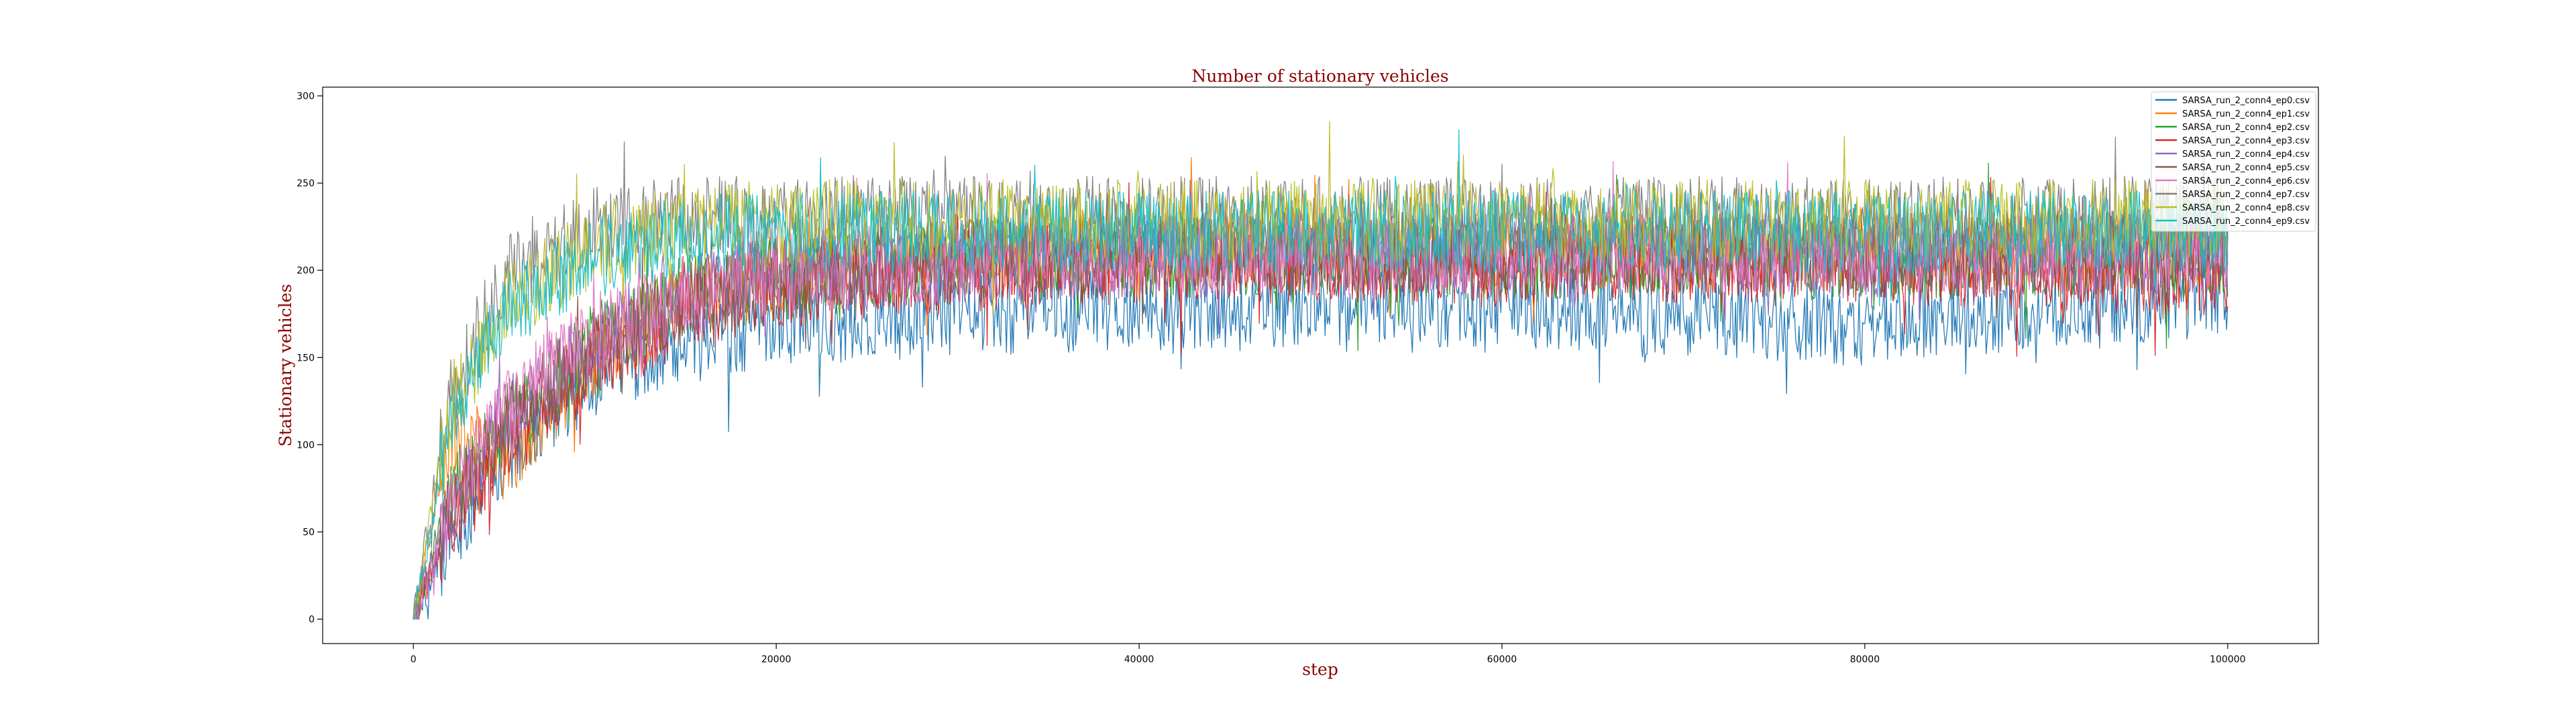  I want to click on y-tick-label: 300, so click(306, 96).